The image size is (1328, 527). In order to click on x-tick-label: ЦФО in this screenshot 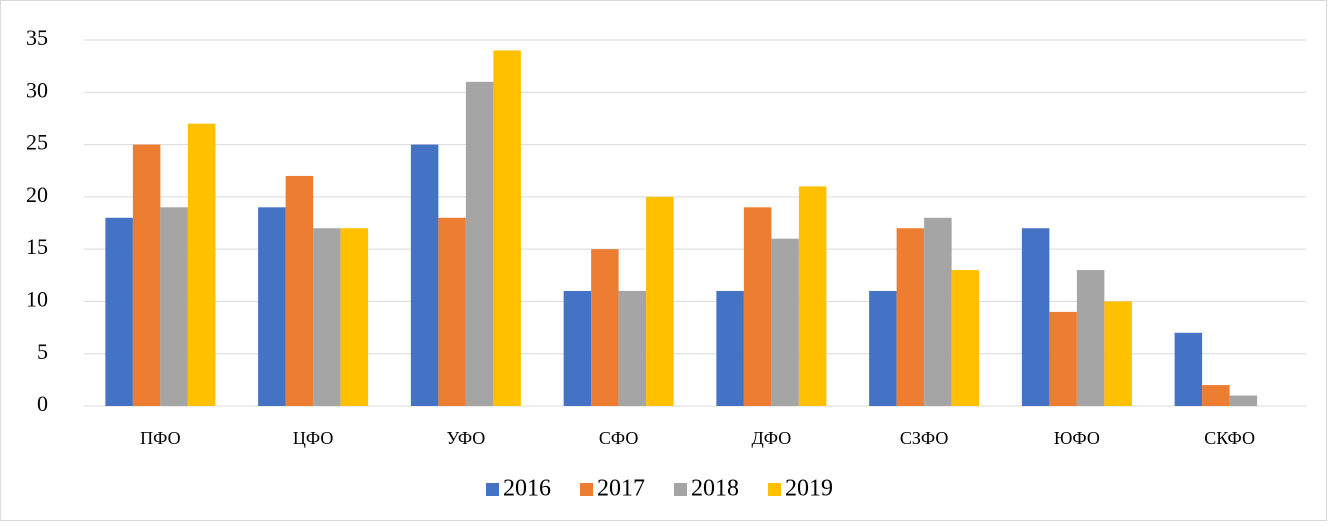, I will do `click(313, 438)`.